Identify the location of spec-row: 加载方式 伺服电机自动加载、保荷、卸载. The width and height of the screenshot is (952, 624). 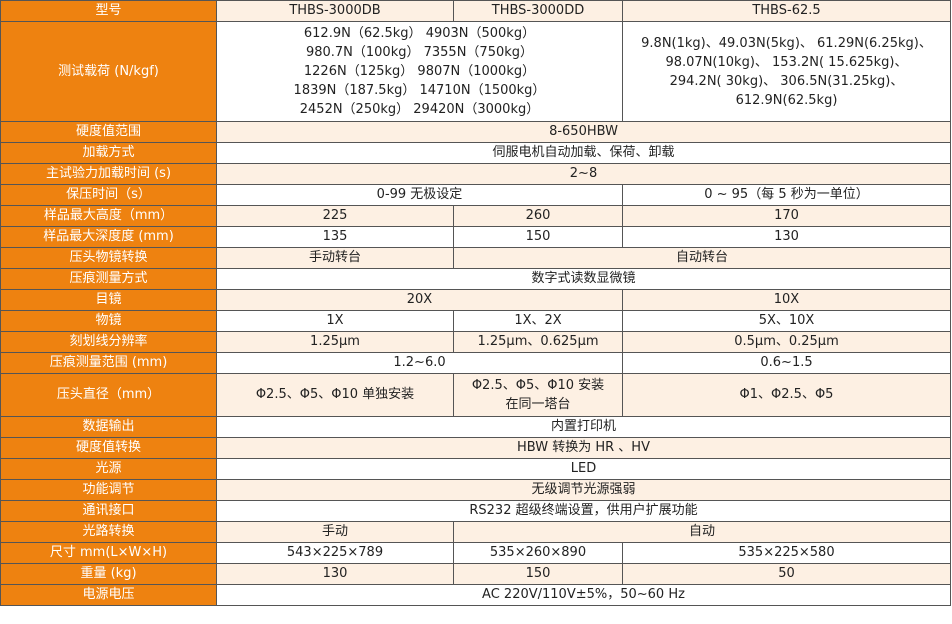
(475, 153).